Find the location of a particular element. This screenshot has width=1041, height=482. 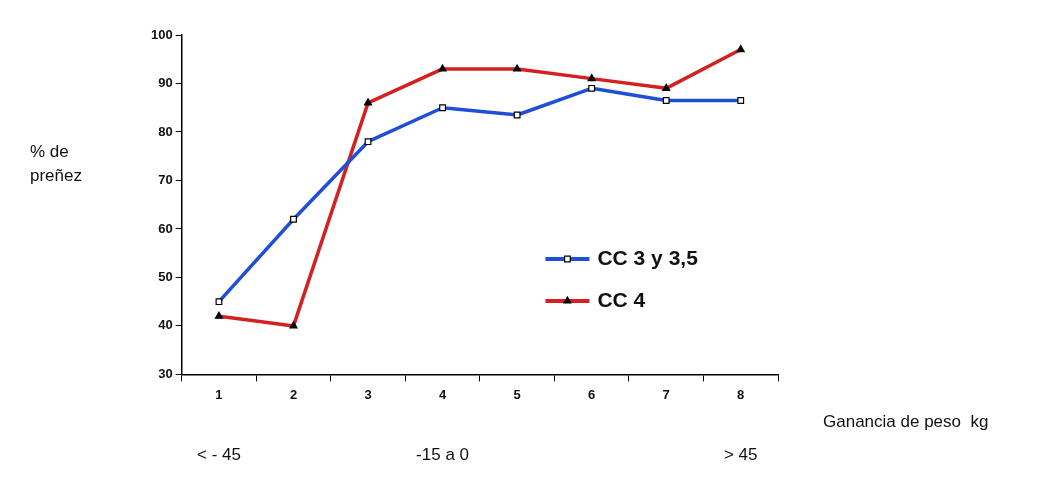

y-tick-label: 60 is located at coordinates (165, 228).